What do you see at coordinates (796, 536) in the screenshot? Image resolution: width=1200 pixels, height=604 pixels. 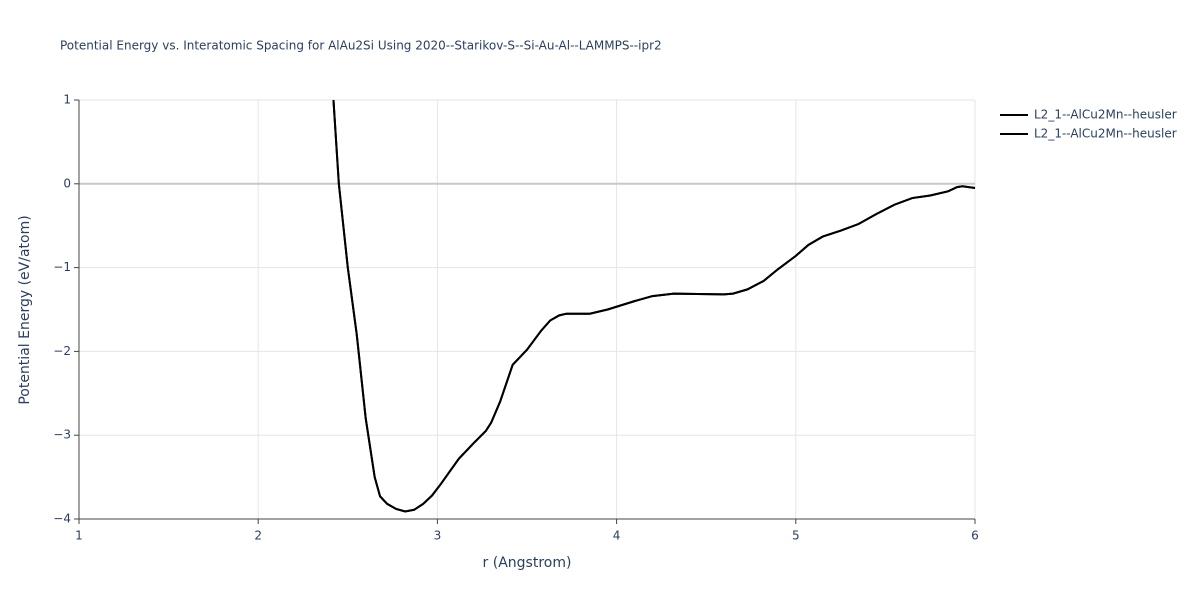 I see `x-tick-label: 5` at bounding box center [796, 536].